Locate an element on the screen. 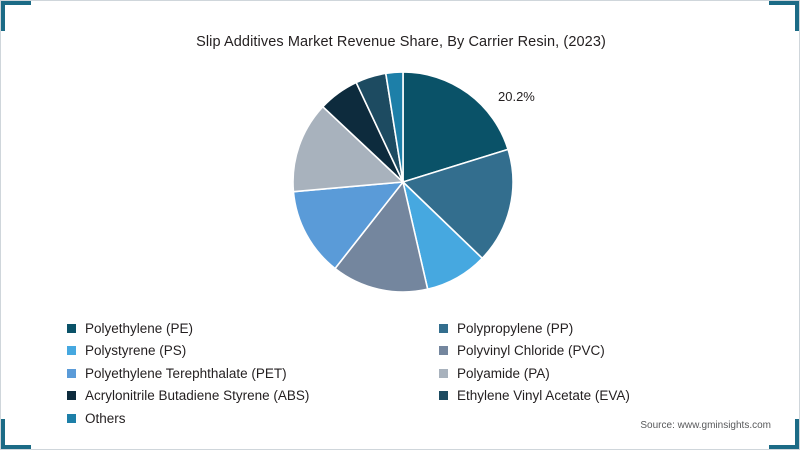 The image size is (800, 450). pie-chart-svg is located at coordinates (403, 182).